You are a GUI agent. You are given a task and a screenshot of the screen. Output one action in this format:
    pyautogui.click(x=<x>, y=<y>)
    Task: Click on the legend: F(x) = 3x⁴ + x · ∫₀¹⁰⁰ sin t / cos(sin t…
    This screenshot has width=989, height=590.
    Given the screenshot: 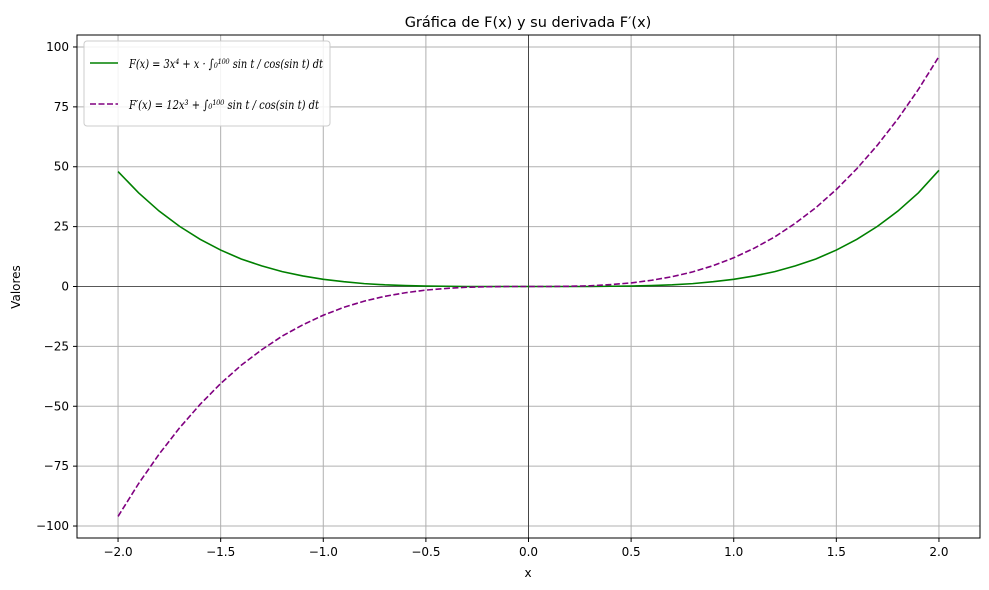 What is the action you would take?
    pyautogui.click(x=207, y=83)
    